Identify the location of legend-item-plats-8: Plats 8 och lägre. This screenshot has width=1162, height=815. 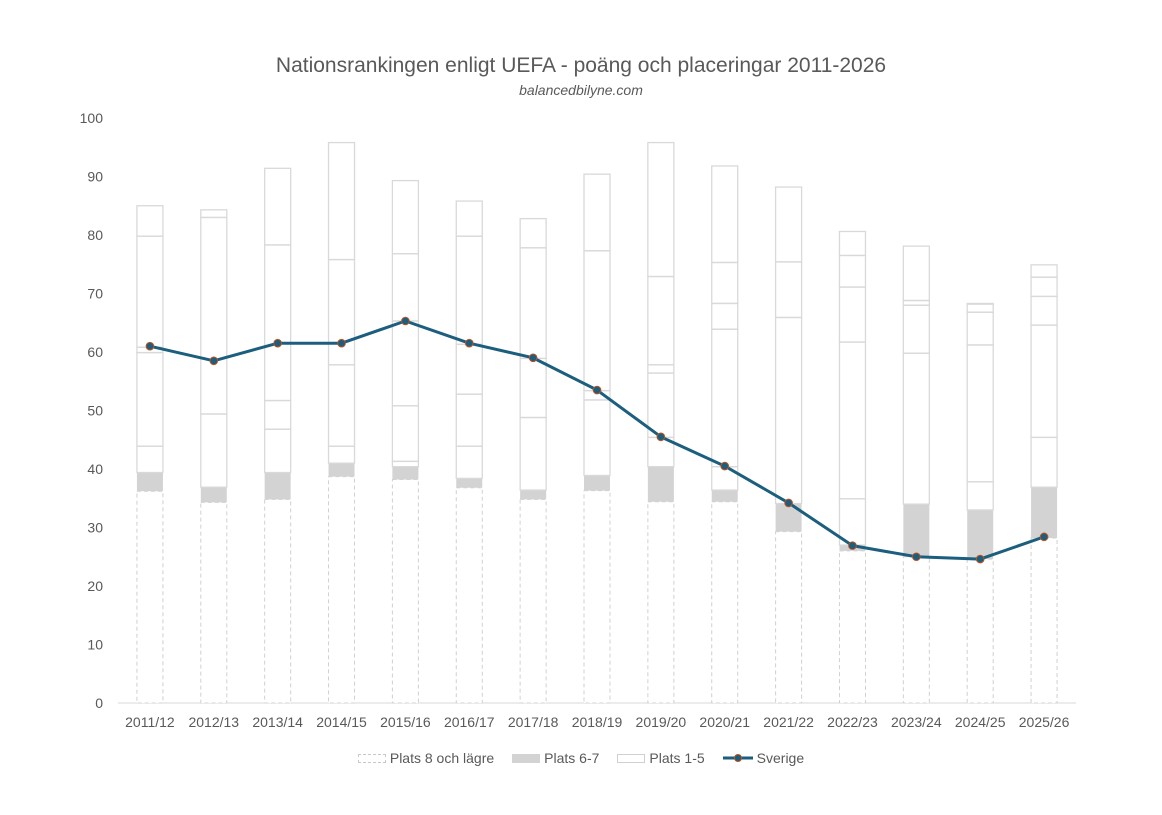
(426, 758).